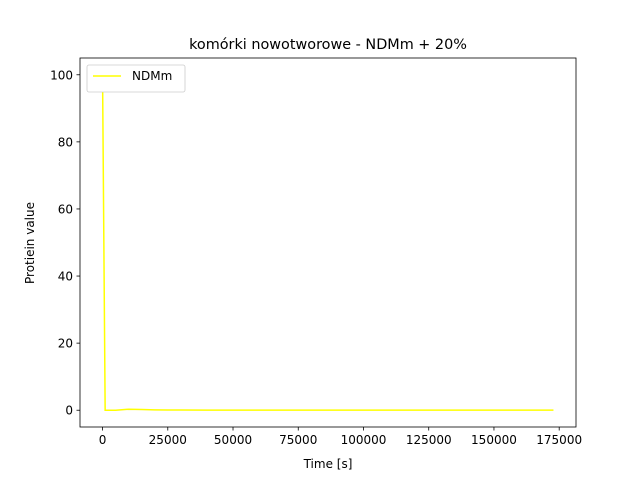  What do you see at coordinates (103, 440) in the screenshot?
I see `x-tick-label: 0` at bounding box center [103, 440].